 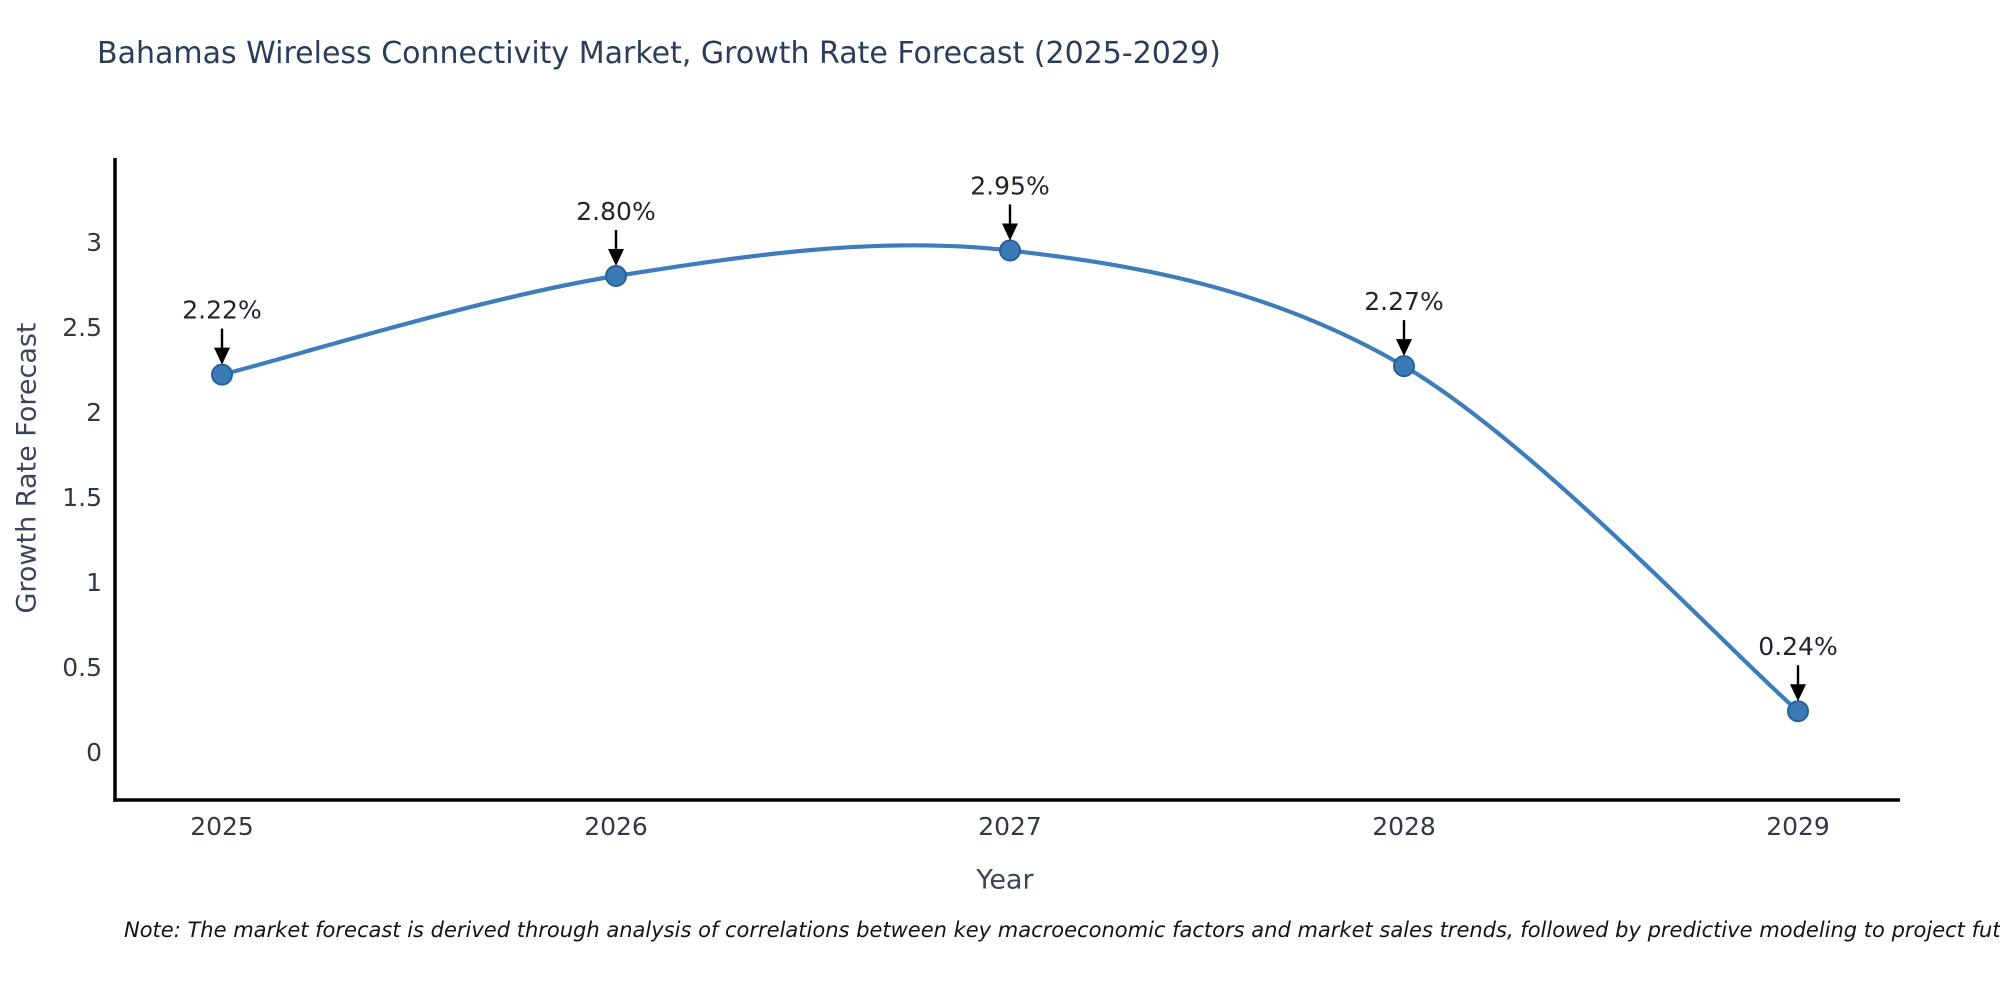 What do you see at coordinates (1009, 186) in the screenshot?
I see `point-value-label: 2.95%` at bounding box center [1009, 186].